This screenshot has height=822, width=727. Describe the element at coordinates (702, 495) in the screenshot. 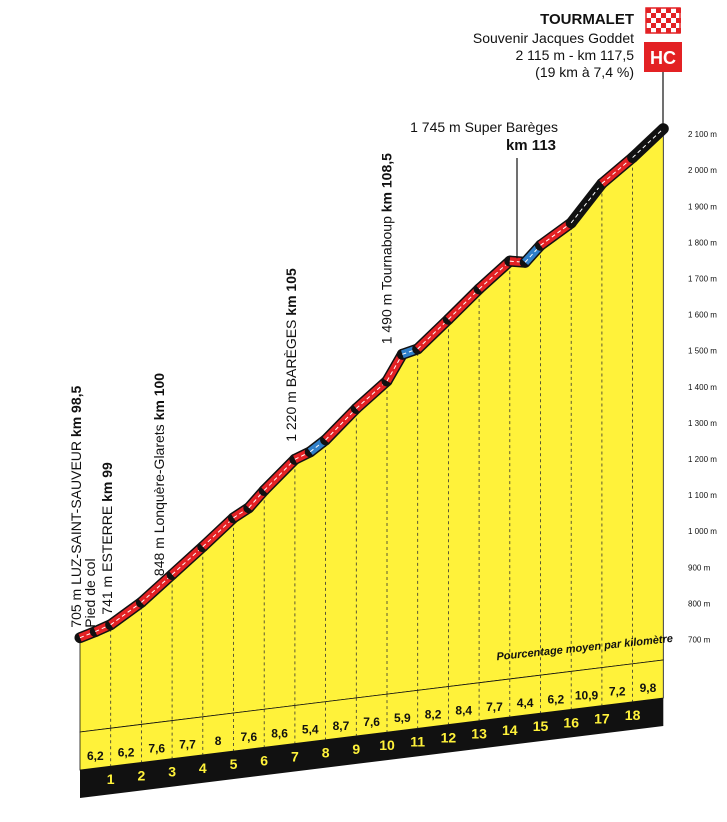

I see `y-tick-label: 1 100 m` at that location.